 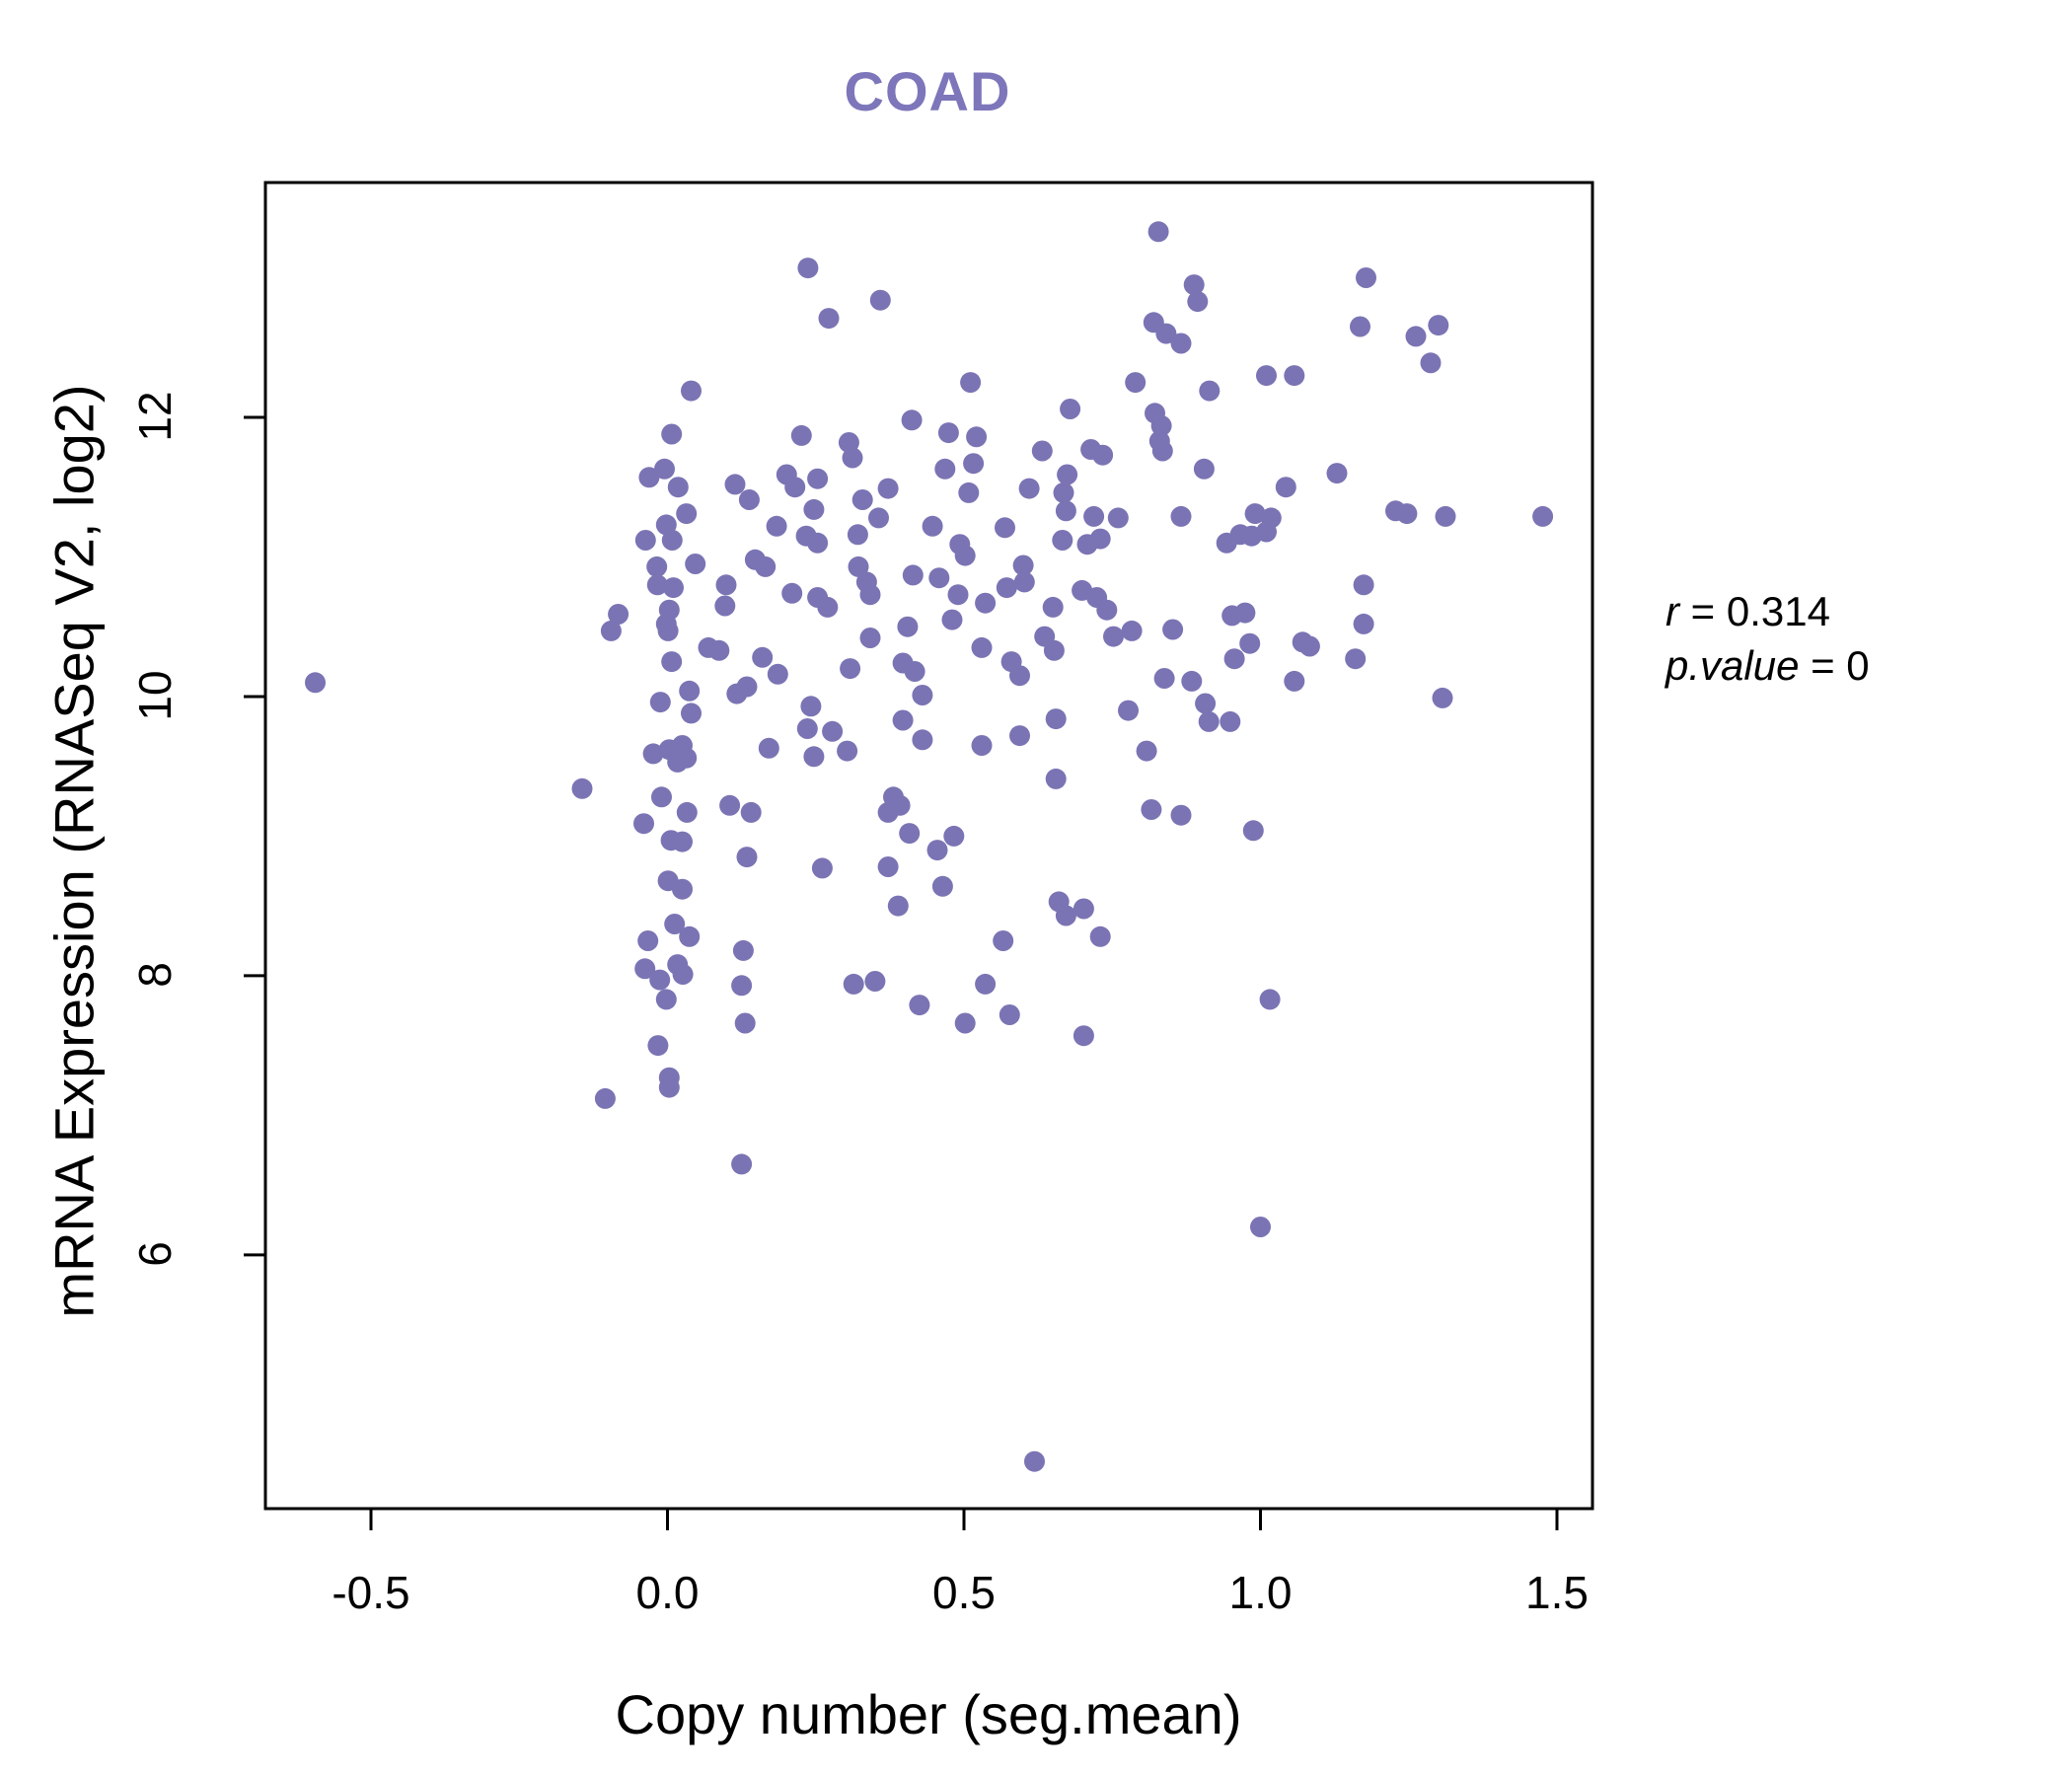 What do you see at coordinates (1768, 666) in the screenshot?
I see `p-value-text: p.value = 0` at bounding box center [1768, 666].